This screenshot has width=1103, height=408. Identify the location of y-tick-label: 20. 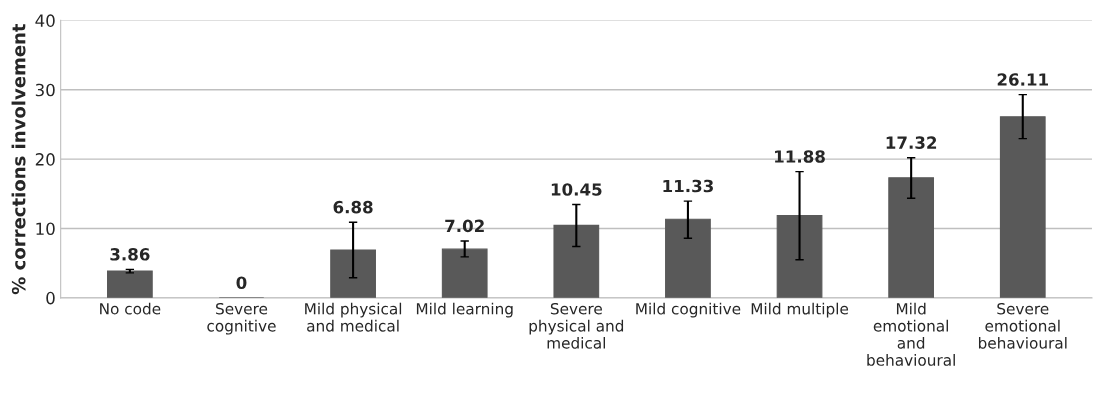
(45, 159).